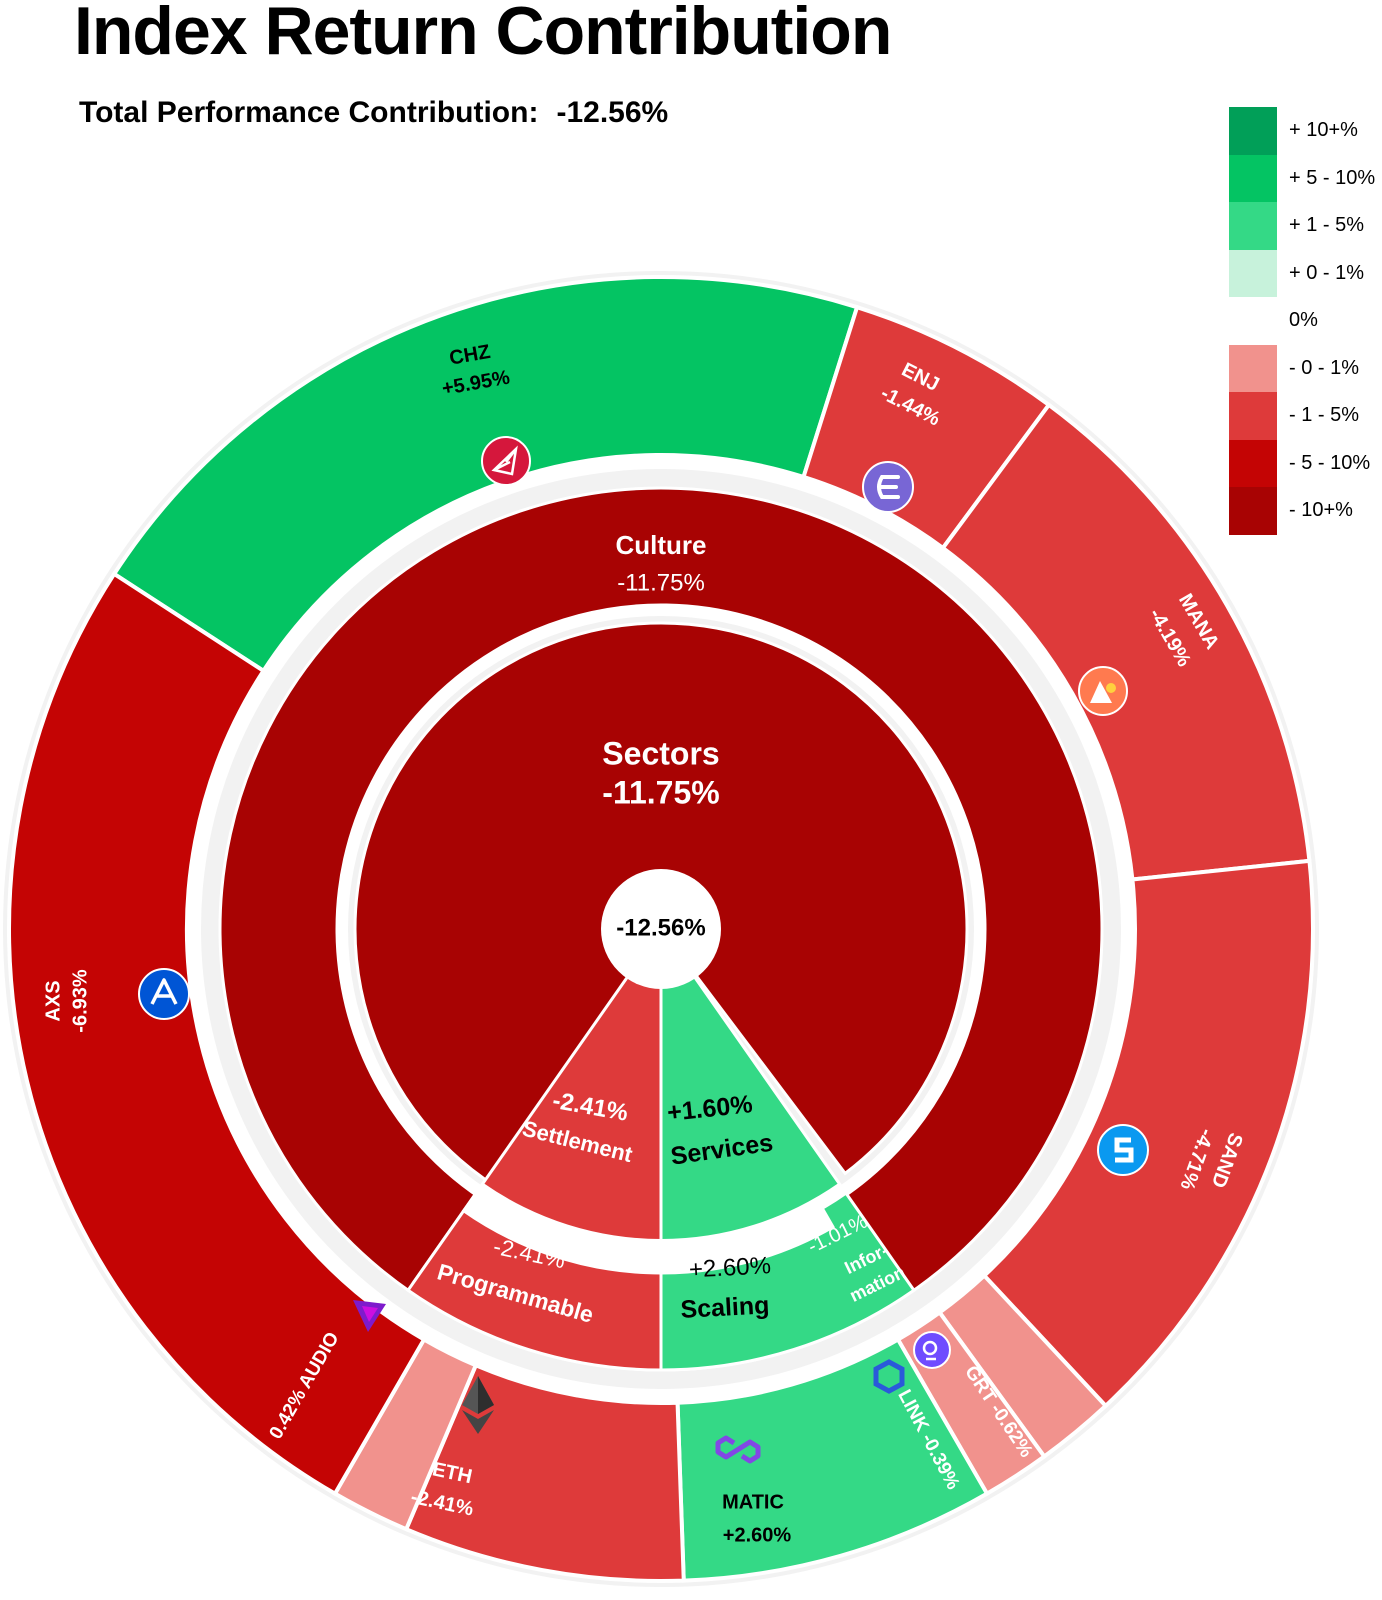 This screenshot has width=1382, height=1600. I want to click on total-performance: Total Performance Contribution: -12.56%, so click(373, 113).